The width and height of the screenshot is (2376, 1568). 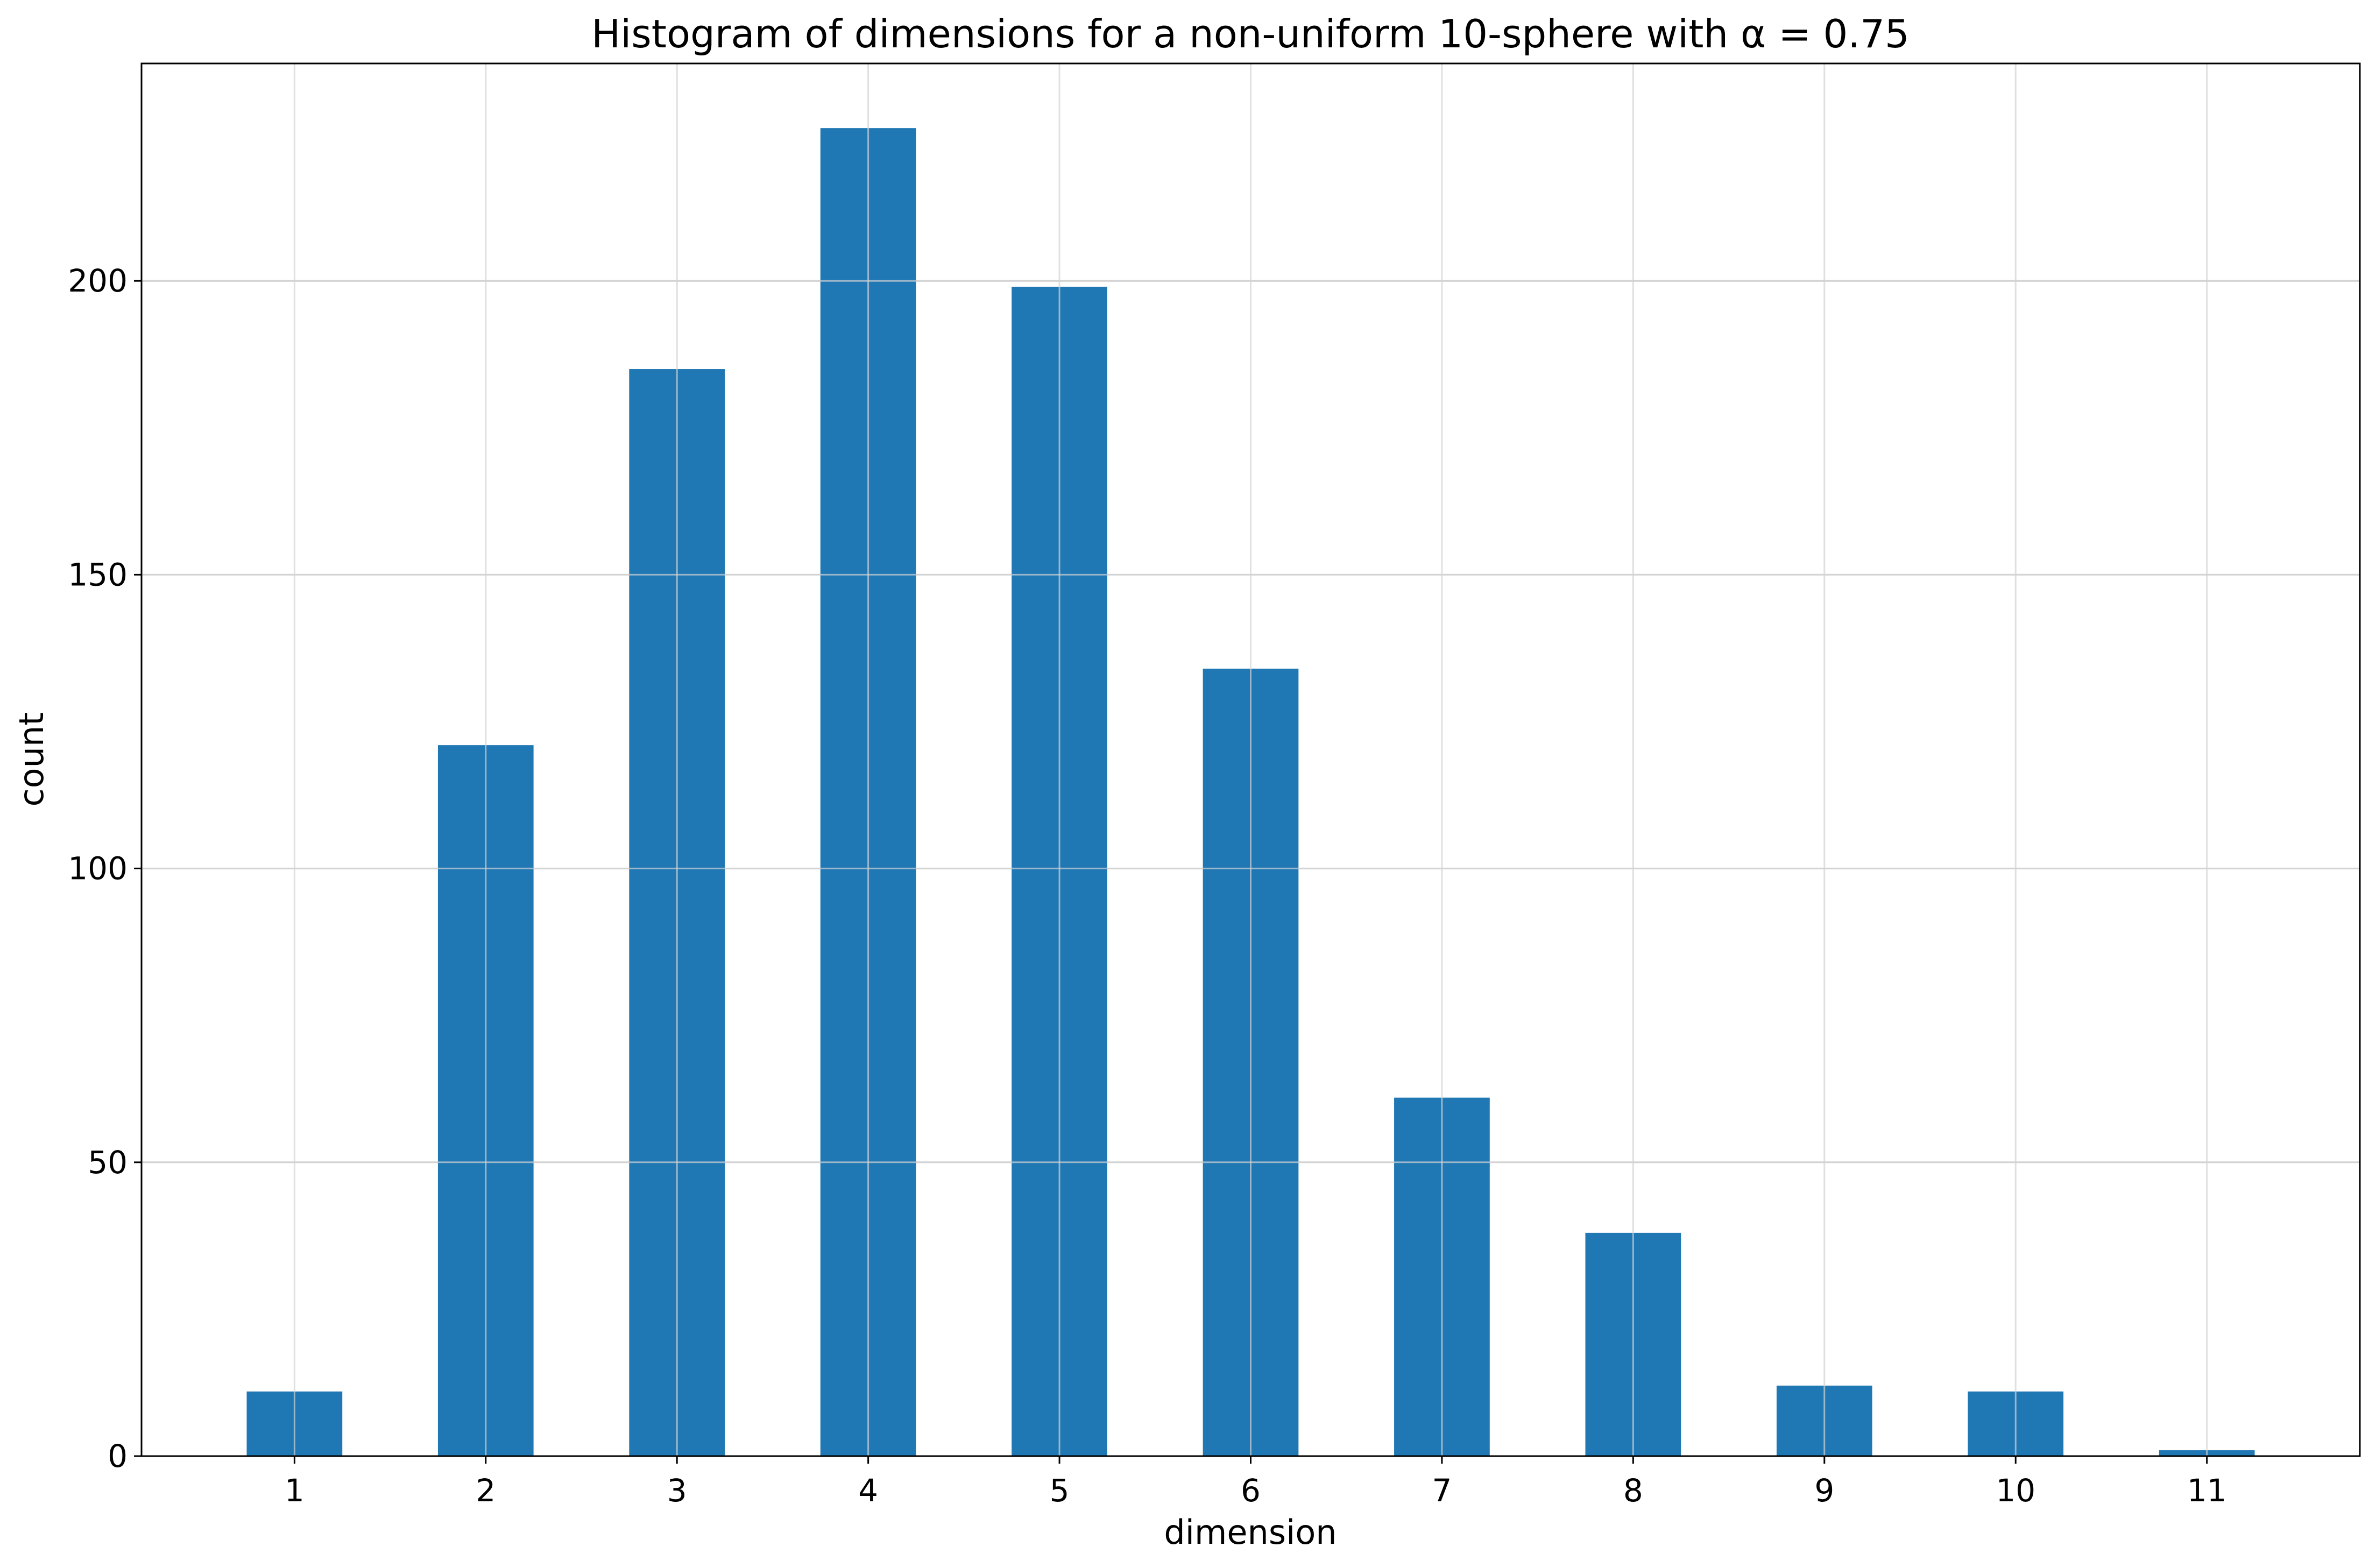 What do you see at coordinates (98, 868) in the screenshot?
I see `y-tick-label: 100` at bounding box center [98, 868].